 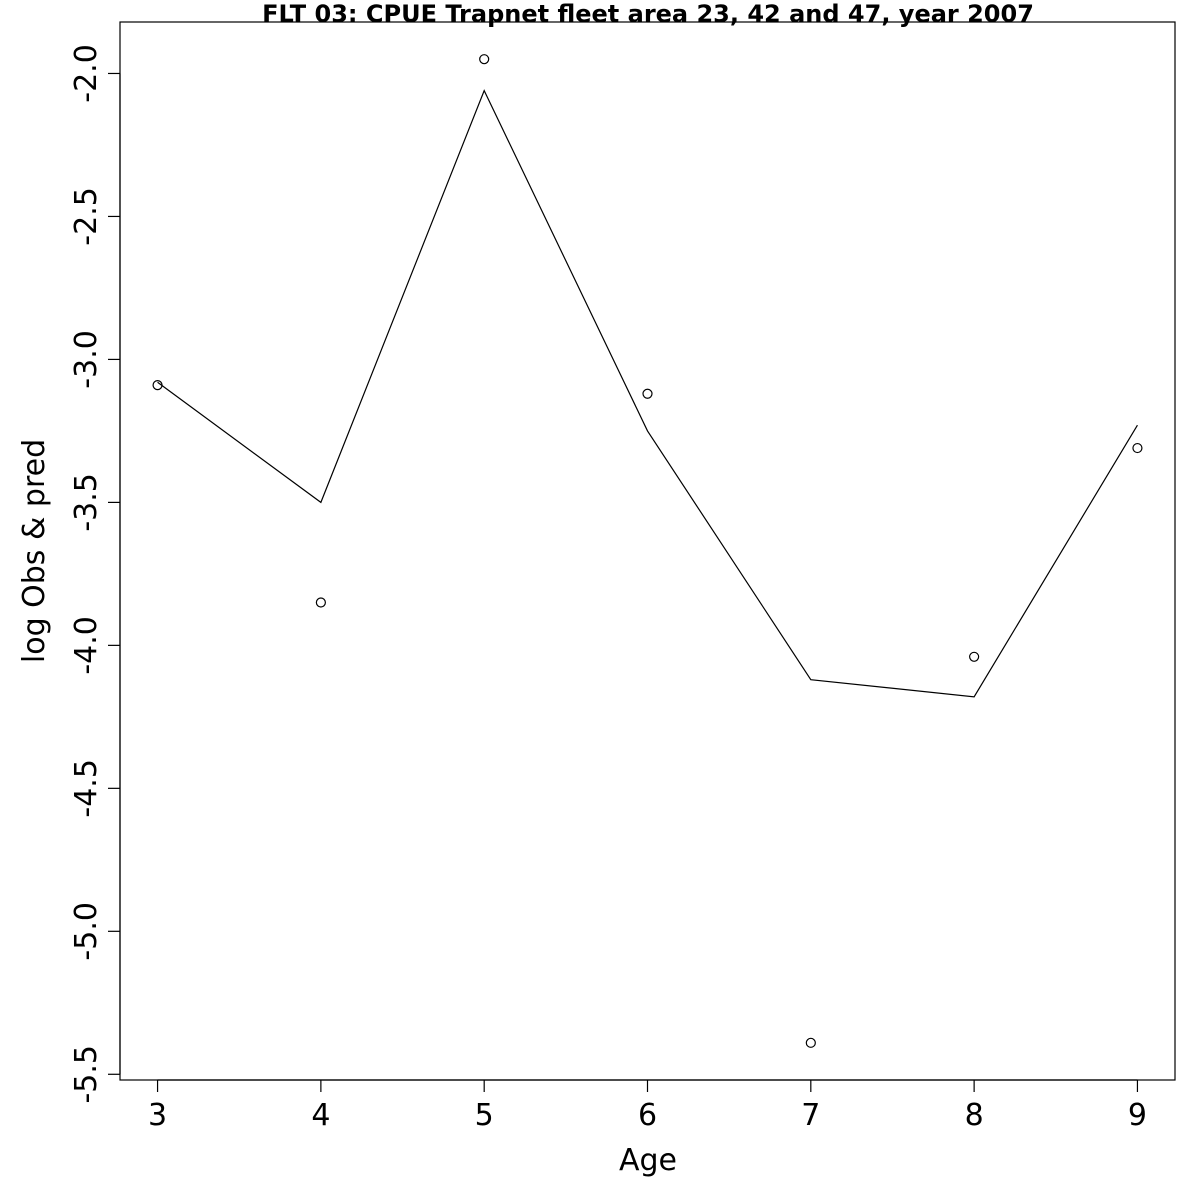 What do you see at coordinates (86, 502) in the screenshot?
I see `y-tick-label: -3.5` at bounding box center [86, 502].